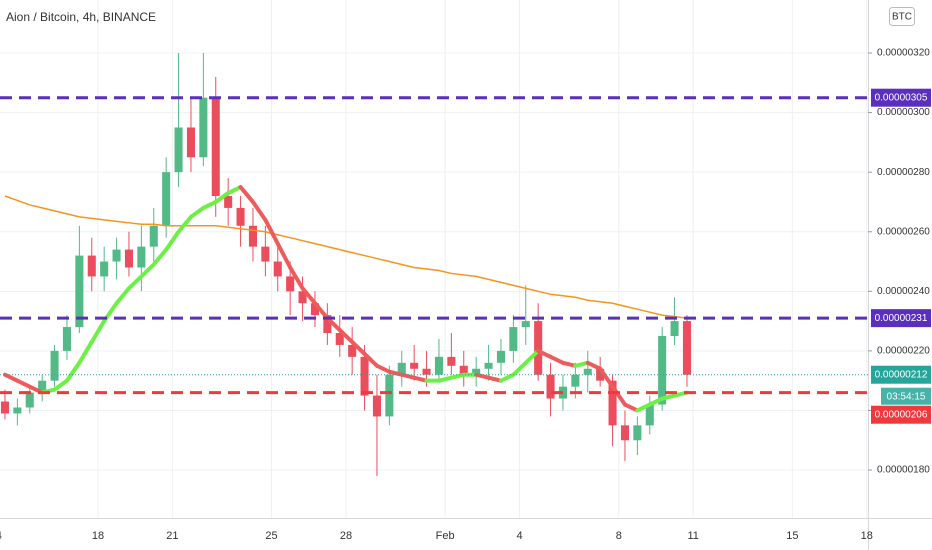 The image size is (932, 550). What do you see at coordinates (692, 536) in the screenshot?
I see `x-tick-label: 11` at bounding box center [692, 536].